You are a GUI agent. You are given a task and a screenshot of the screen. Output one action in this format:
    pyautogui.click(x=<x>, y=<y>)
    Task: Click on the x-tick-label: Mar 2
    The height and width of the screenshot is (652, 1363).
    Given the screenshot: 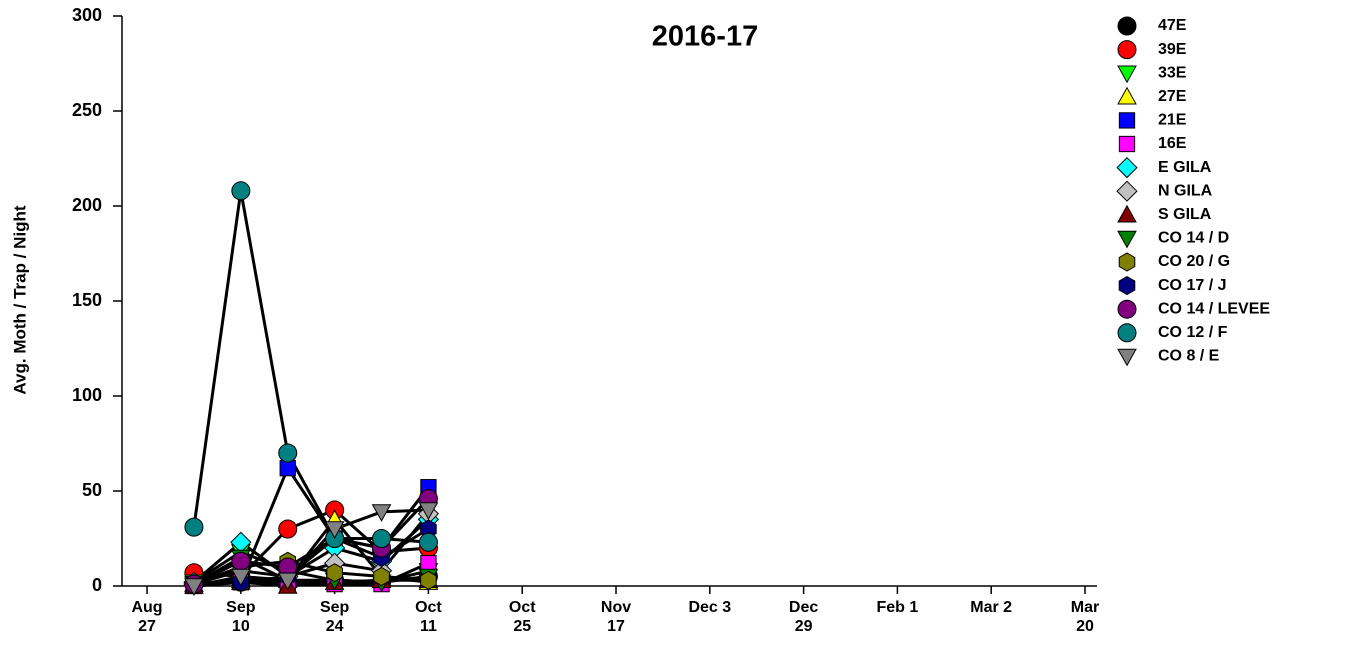 What is the action you would take?
    pyautogui.click(x=991, y=607)
    